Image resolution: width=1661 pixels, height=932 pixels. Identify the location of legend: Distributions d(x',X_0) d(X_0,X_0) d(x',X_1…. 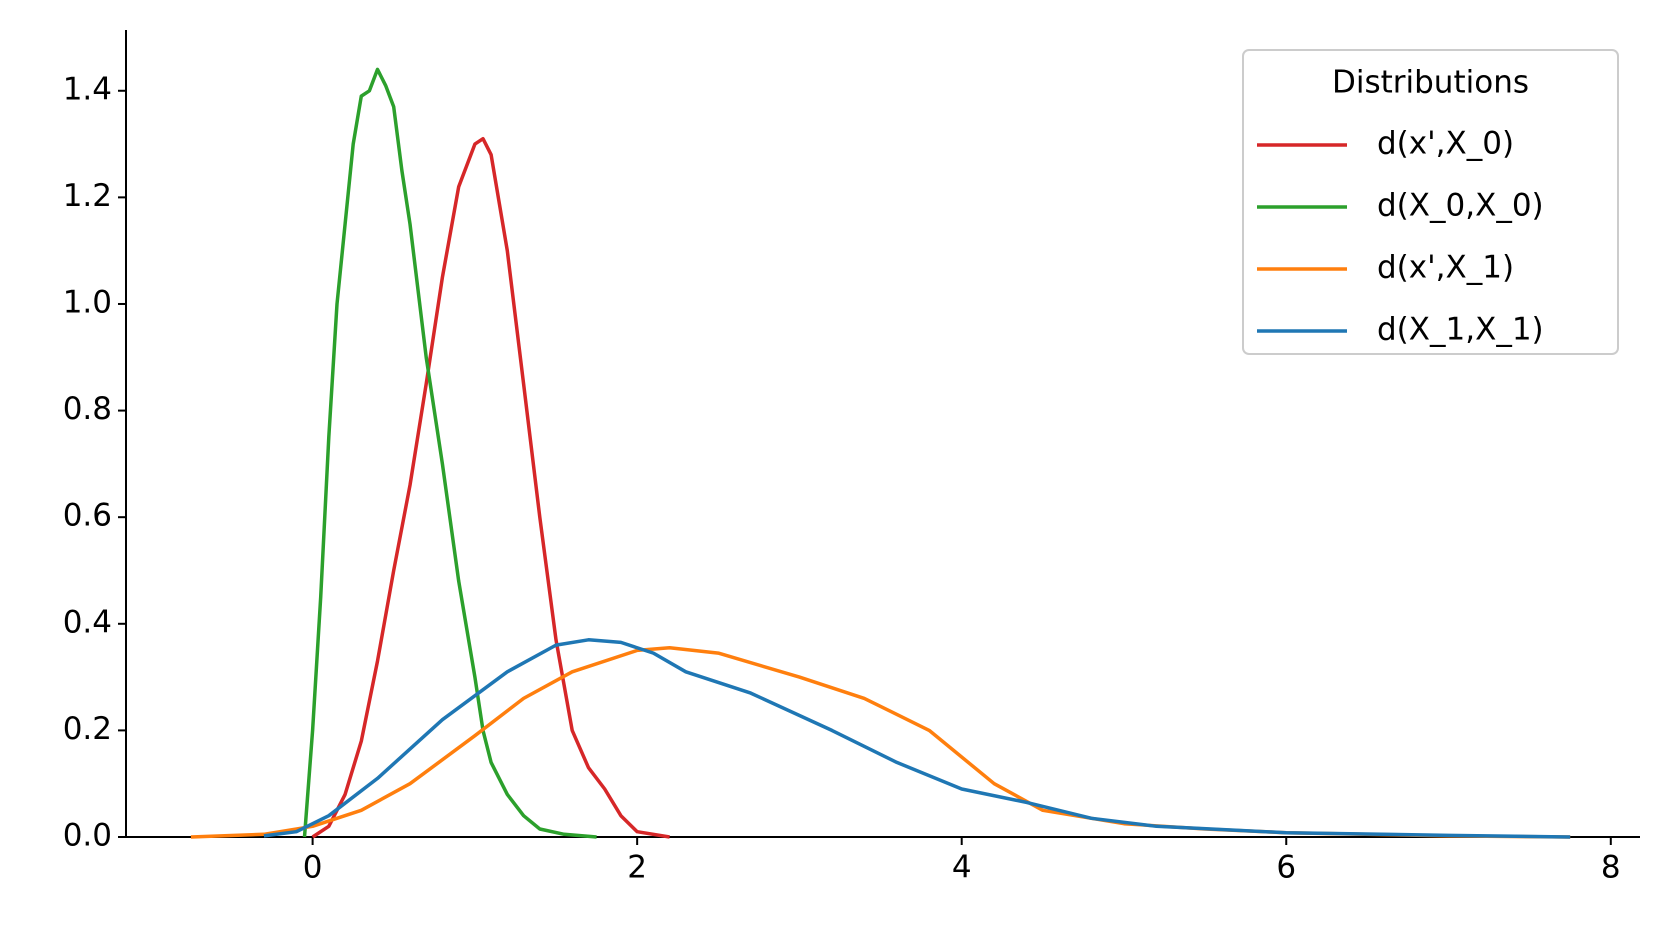
(1430, 202).